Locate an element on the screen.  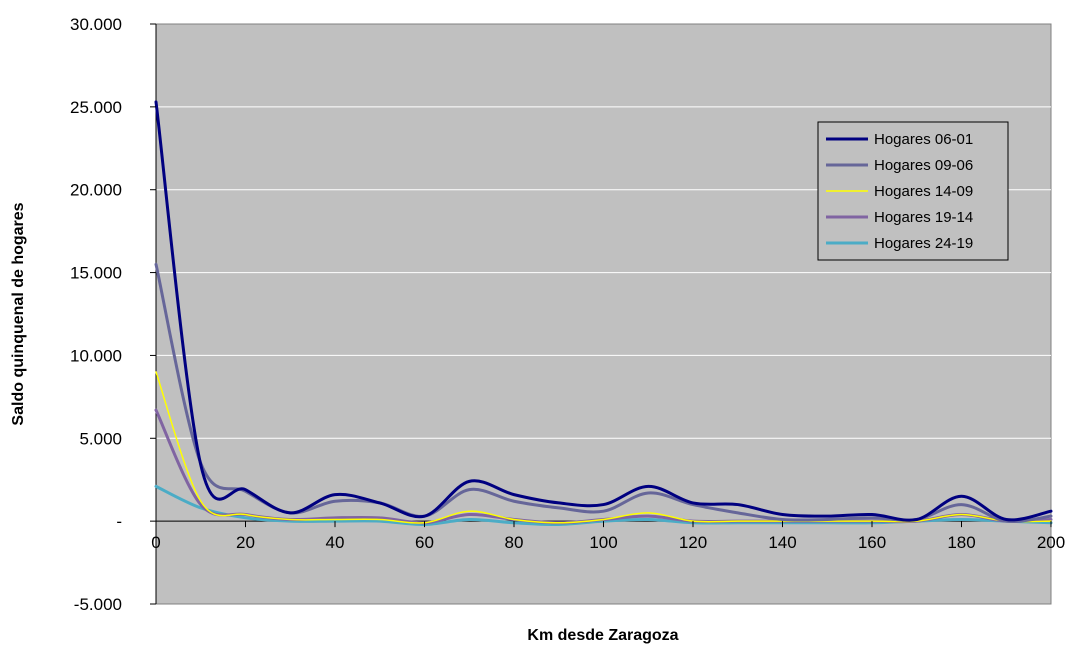
x-tick-label: 60 is located at coordinates (424, 542).